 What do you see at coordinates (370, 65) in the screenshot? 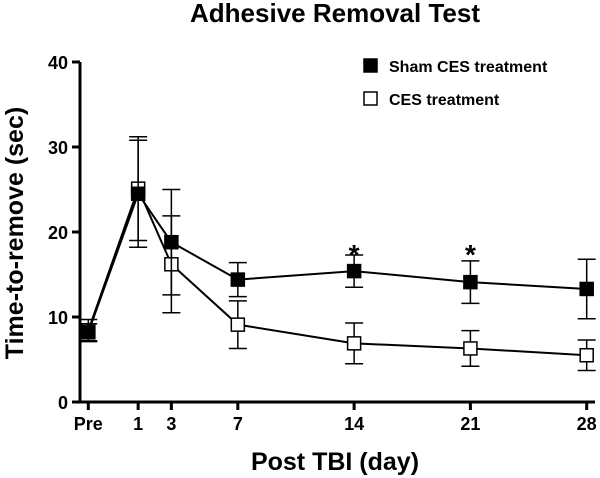
I see `legend-marker-sham-ces` at bounding box center [370, 65].